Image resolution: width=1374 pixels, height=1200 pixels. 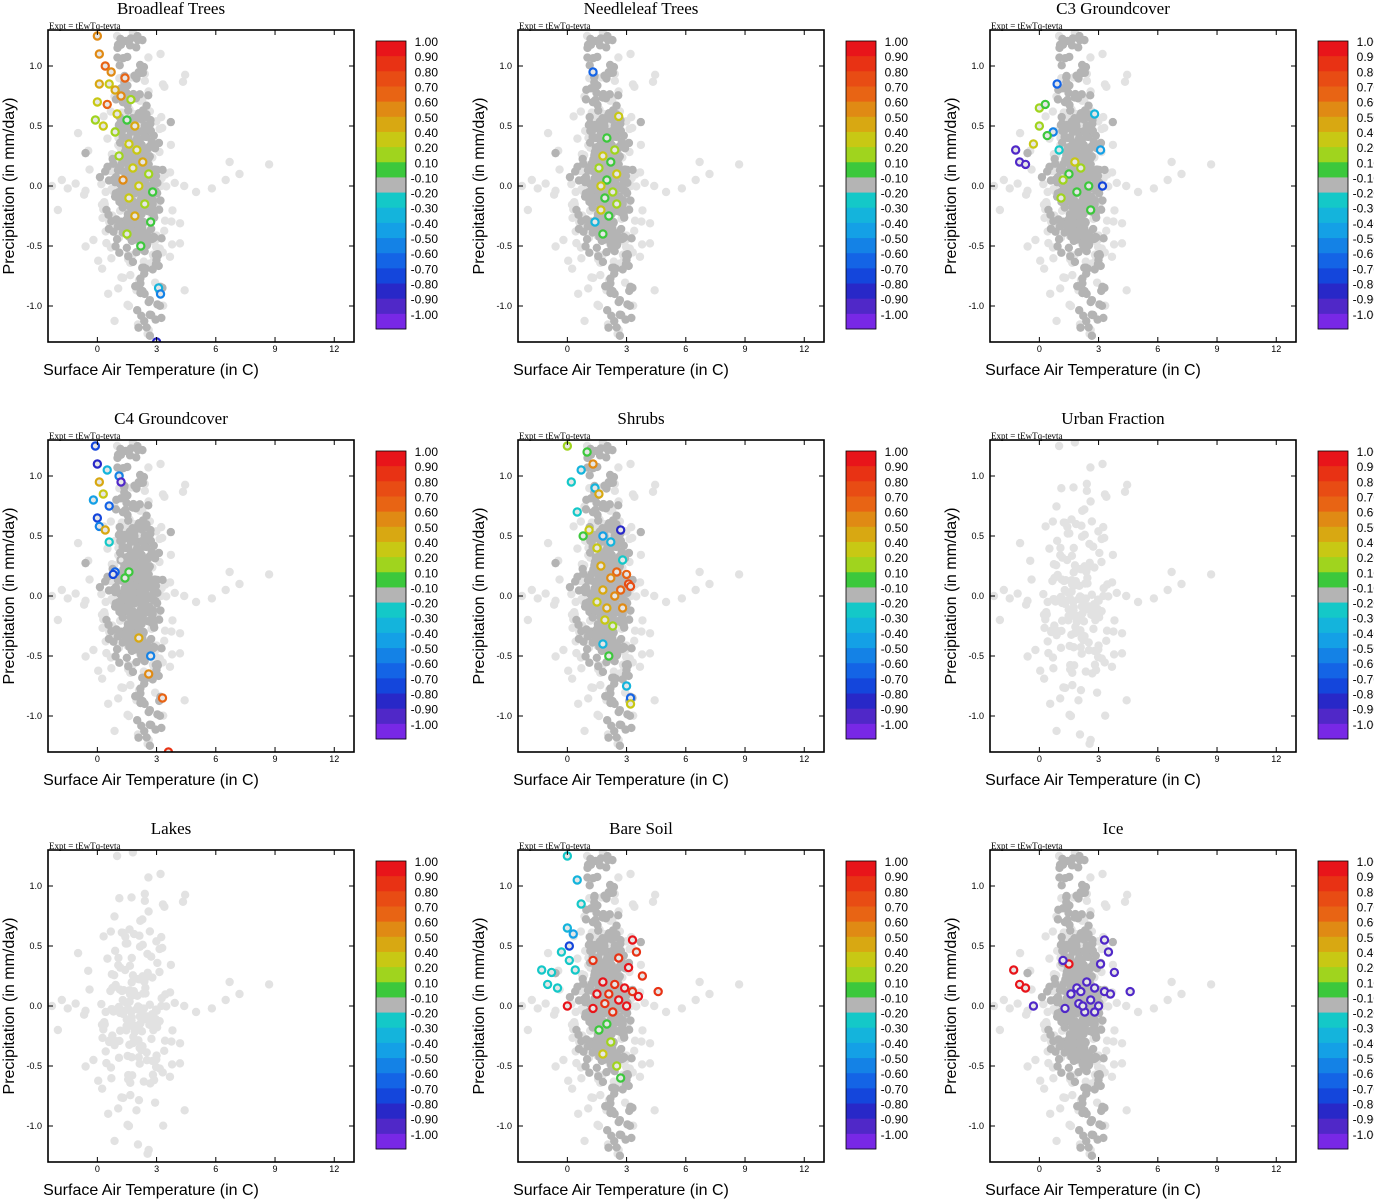 I want to click on y-tick-label: 0.0, so click(x=977, y=186).